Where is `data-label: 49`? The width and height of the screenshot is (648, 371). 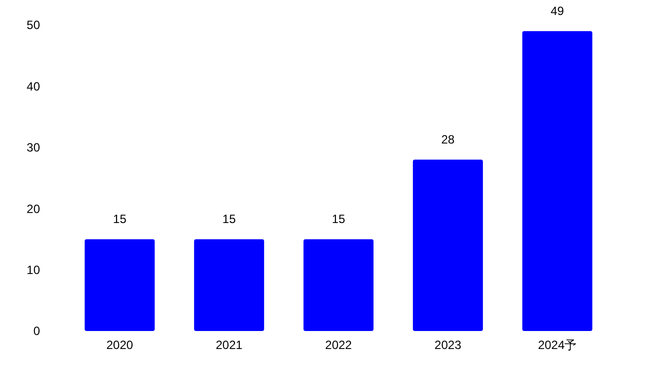 data-label: 49 is located at coordinates (557, 11).